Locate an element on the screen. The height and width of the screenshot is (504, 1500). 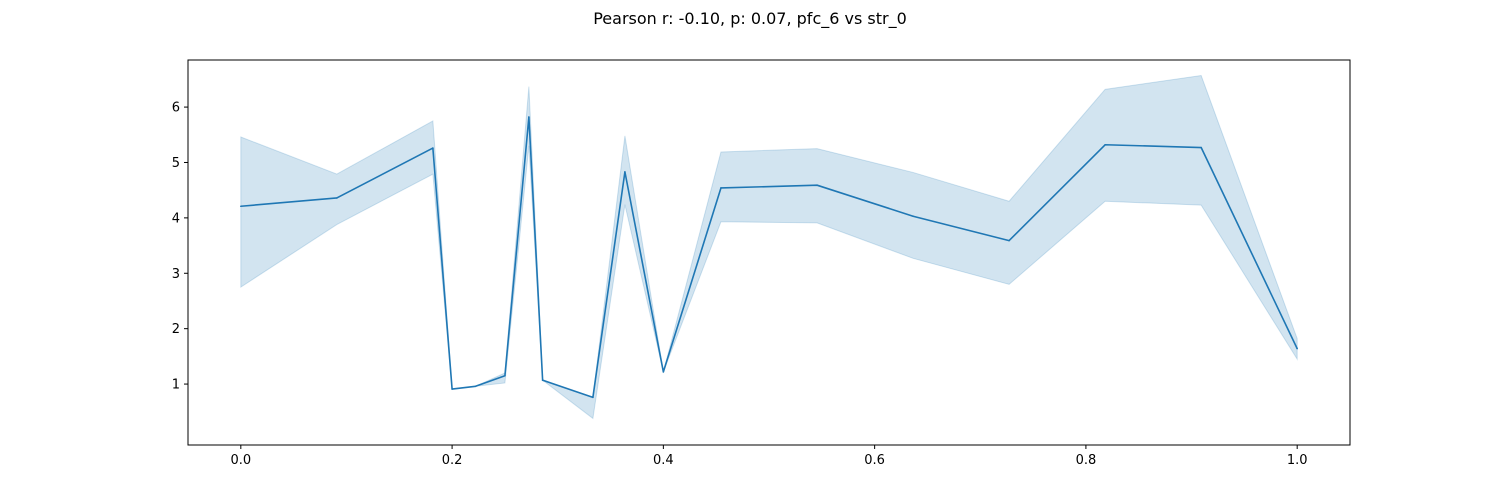
x-tick-label: 1.0 is located at coordinates (1297, 460).